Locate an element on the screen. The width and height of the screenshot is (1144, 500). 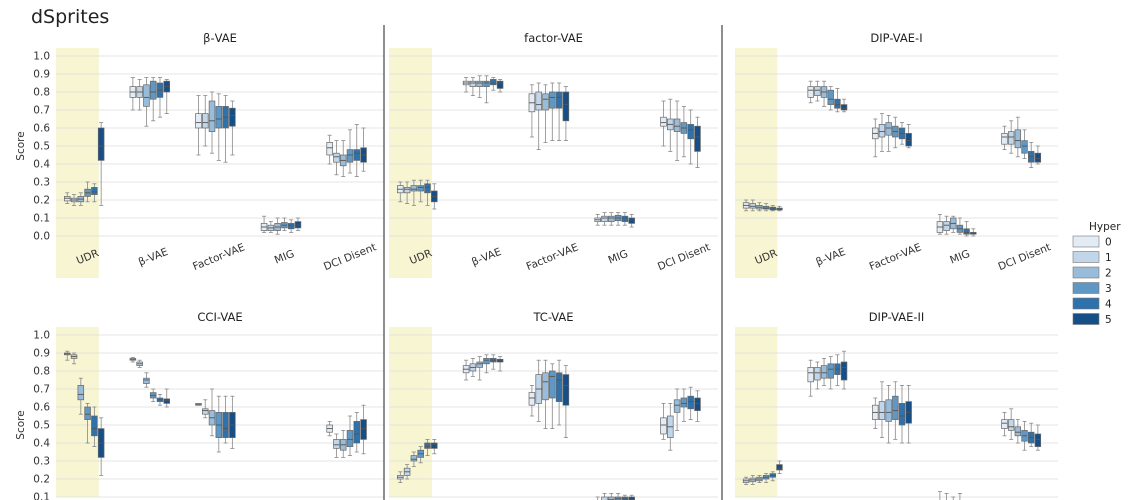
y-tick-label: 0.7 is located at coordinates (41, 390).